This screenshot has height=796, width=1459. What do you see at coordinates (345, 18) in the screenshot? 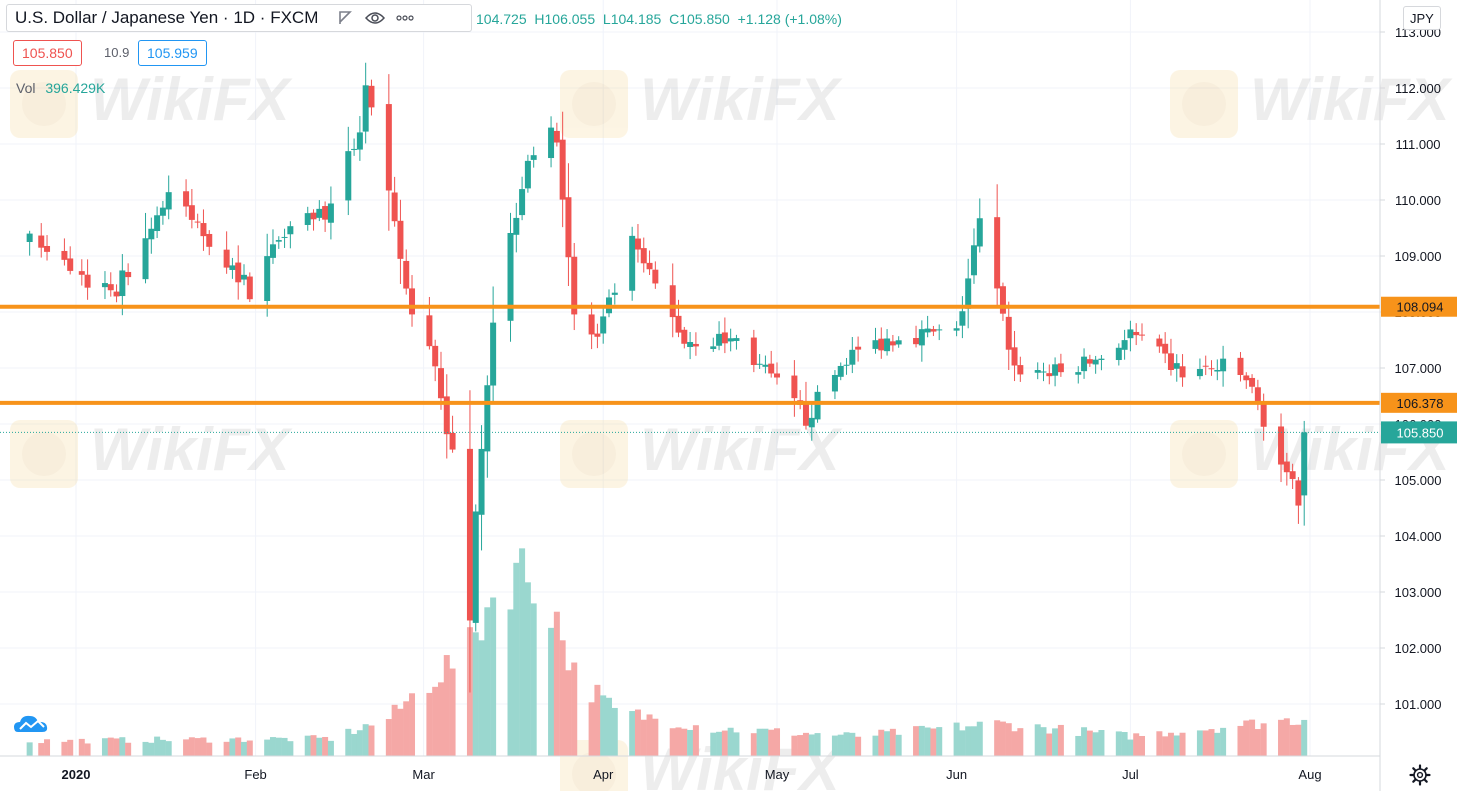
I see `flag-icon` at bounding box center [345, 18].